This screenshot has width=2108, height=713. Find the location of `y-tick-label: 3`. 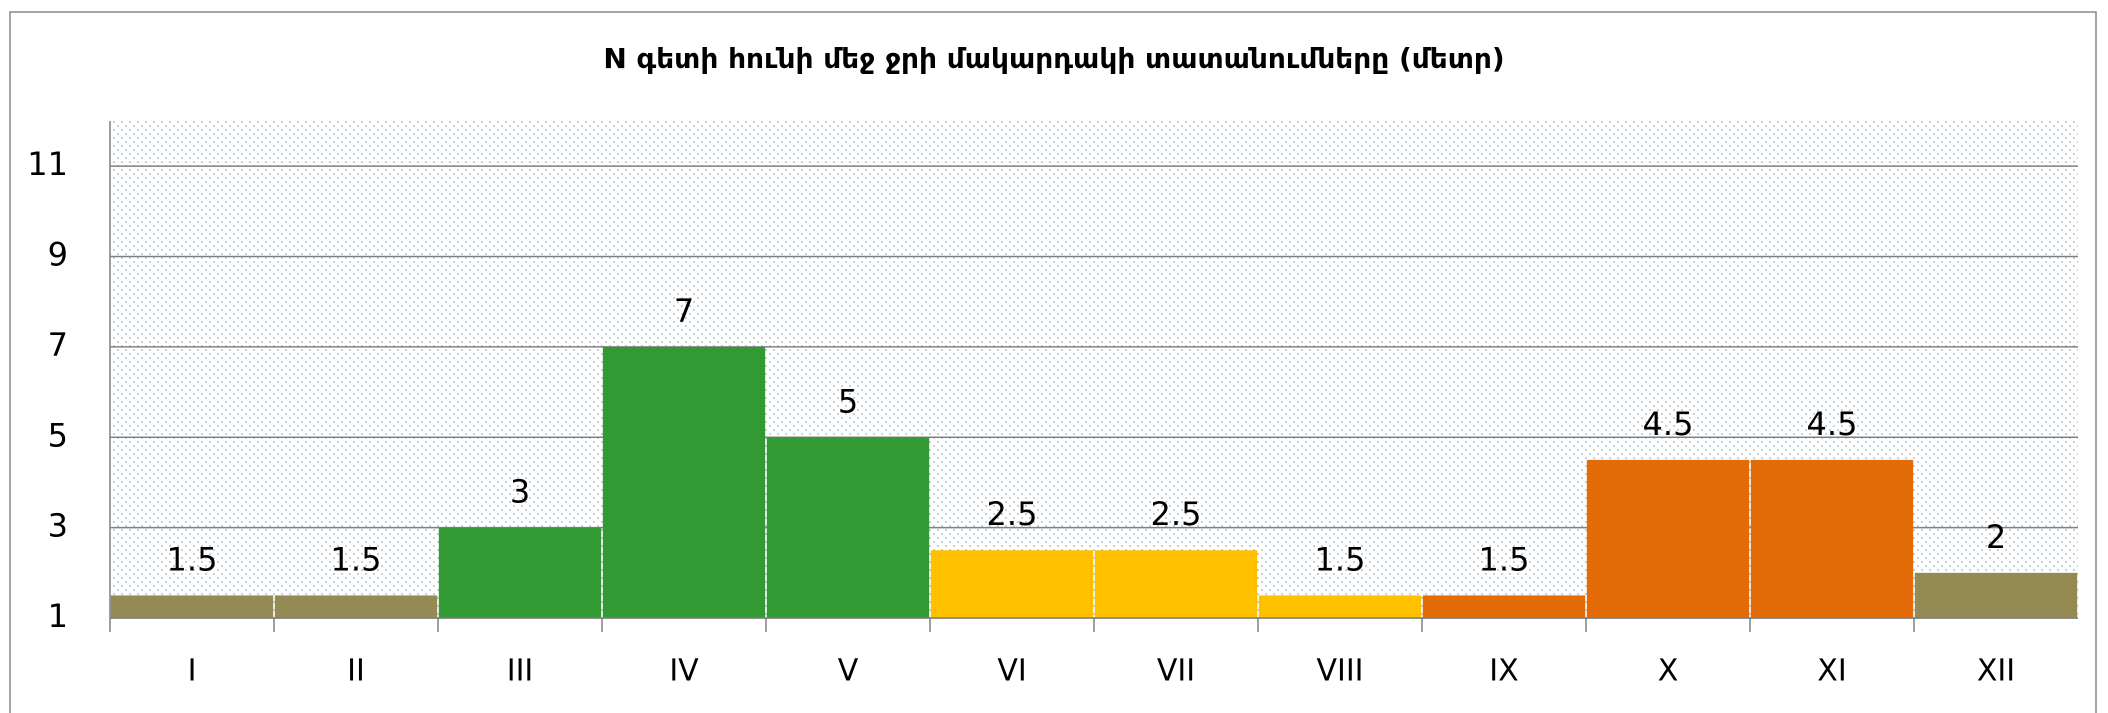

y-tick-label: 3 is located at coordinates (58, 526).